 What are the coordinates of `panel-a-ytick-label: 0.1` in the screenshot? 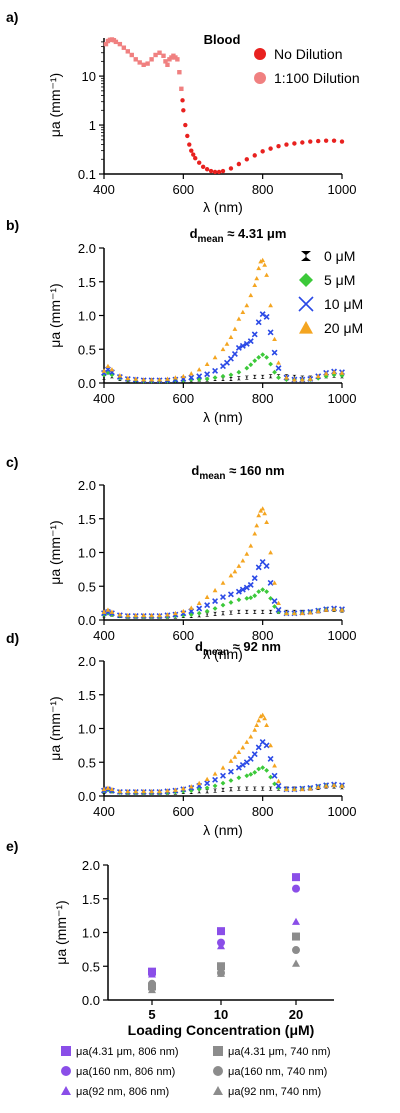 It's located at (87, 174).